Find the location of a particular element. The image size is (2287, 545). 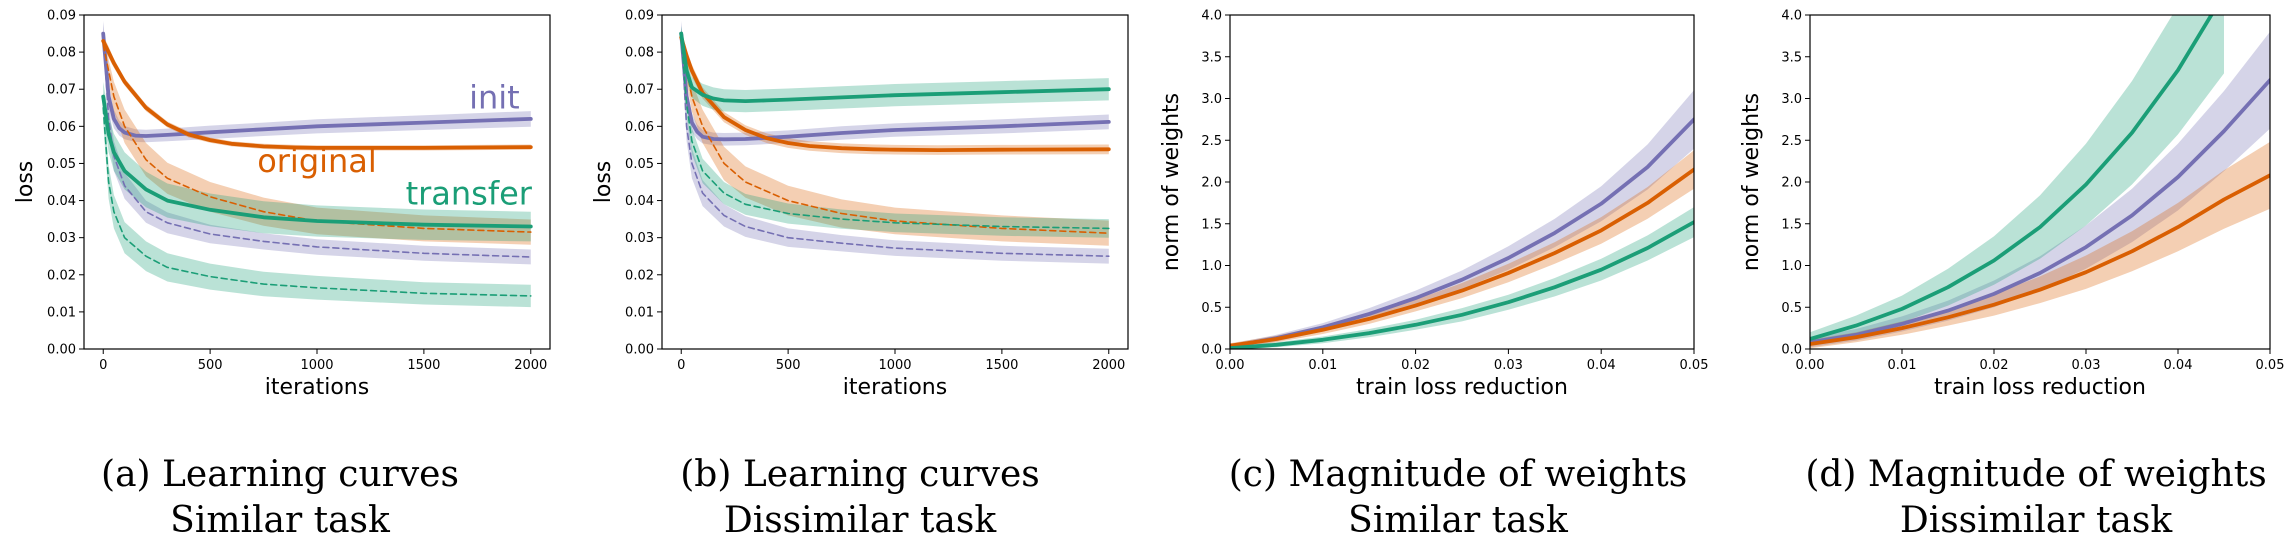

y-tick-label: 0.05 is located at coordinates (61, 164).